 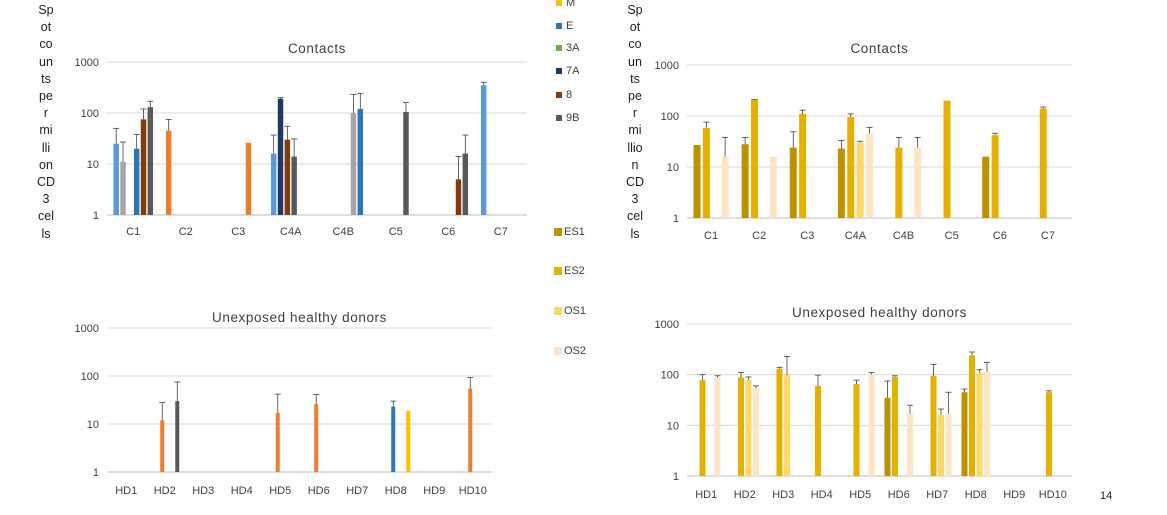 What do you see at coordinates (635, 130) in the screenshot?
I see `y-axis-label-right-line: mi` at bounding box center [635, 130].